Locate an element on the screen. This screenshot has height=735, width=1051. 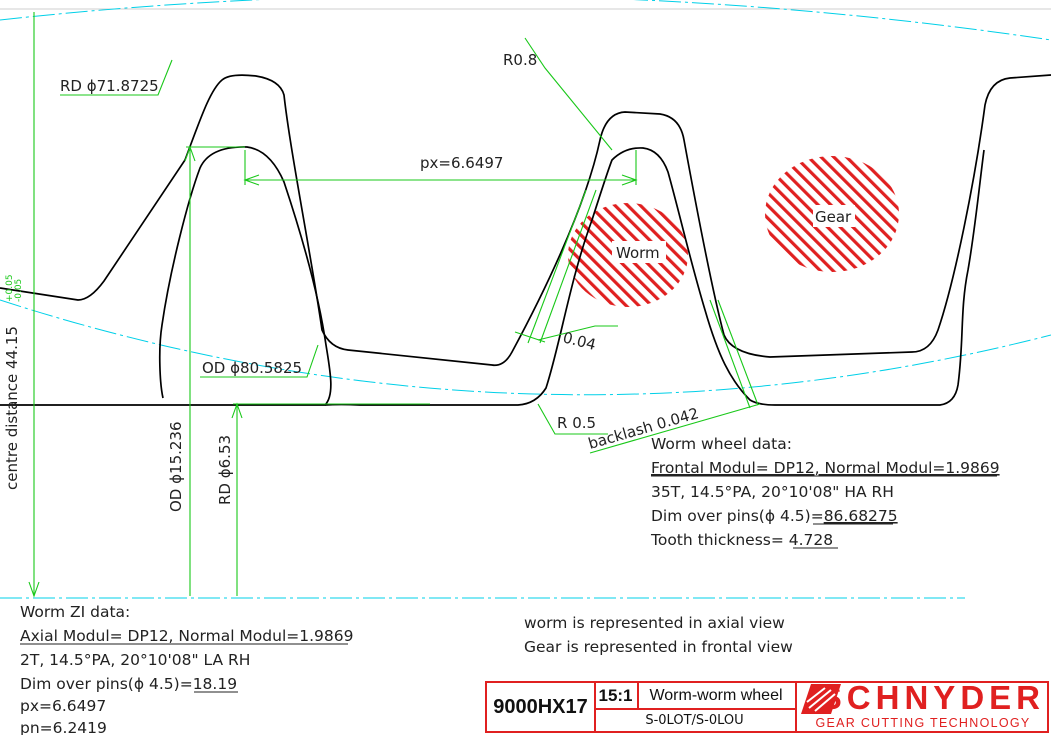
worm-pins-line: Dim over pins(ϕ 4.5)=18.19 is located at coordinates (128, 684).